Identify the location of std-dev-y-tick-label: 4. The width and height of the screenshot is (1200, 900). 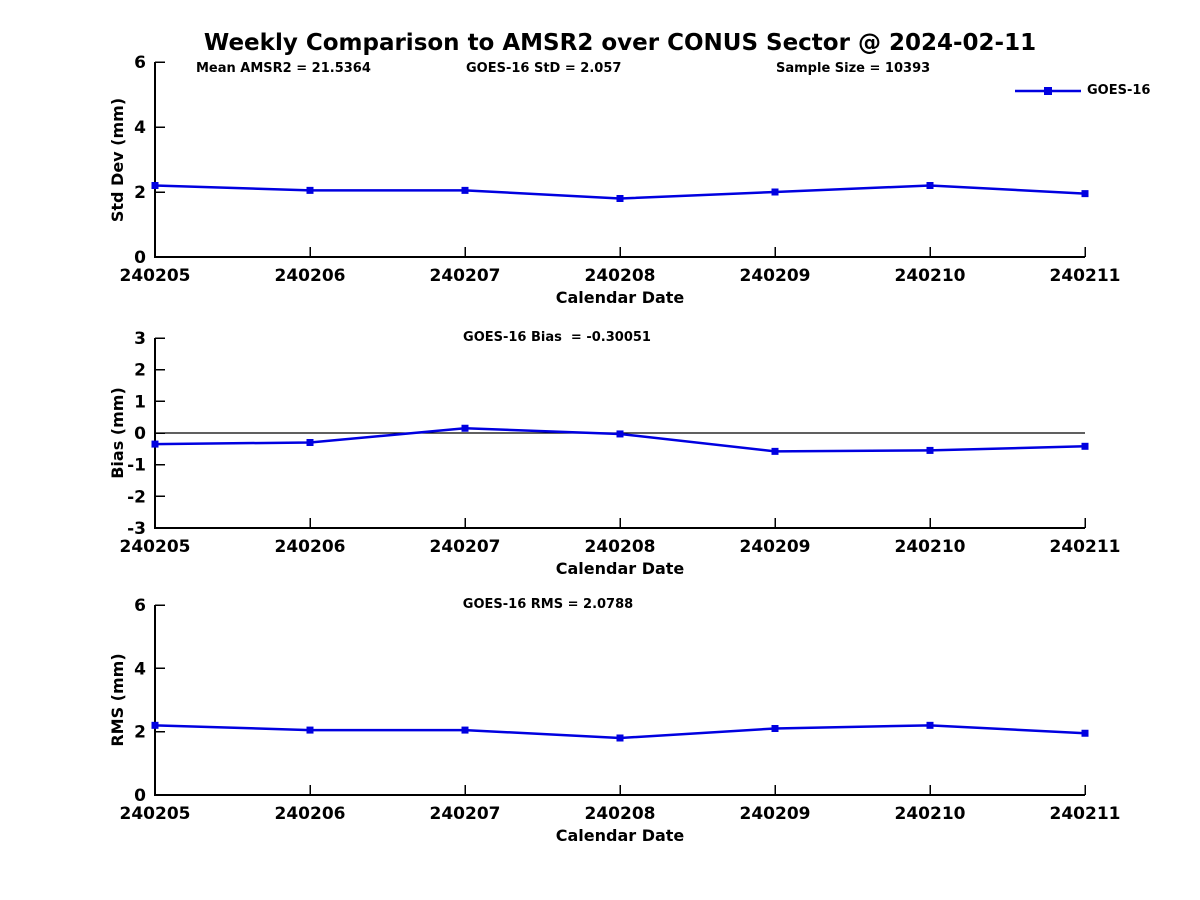
(140, 128).